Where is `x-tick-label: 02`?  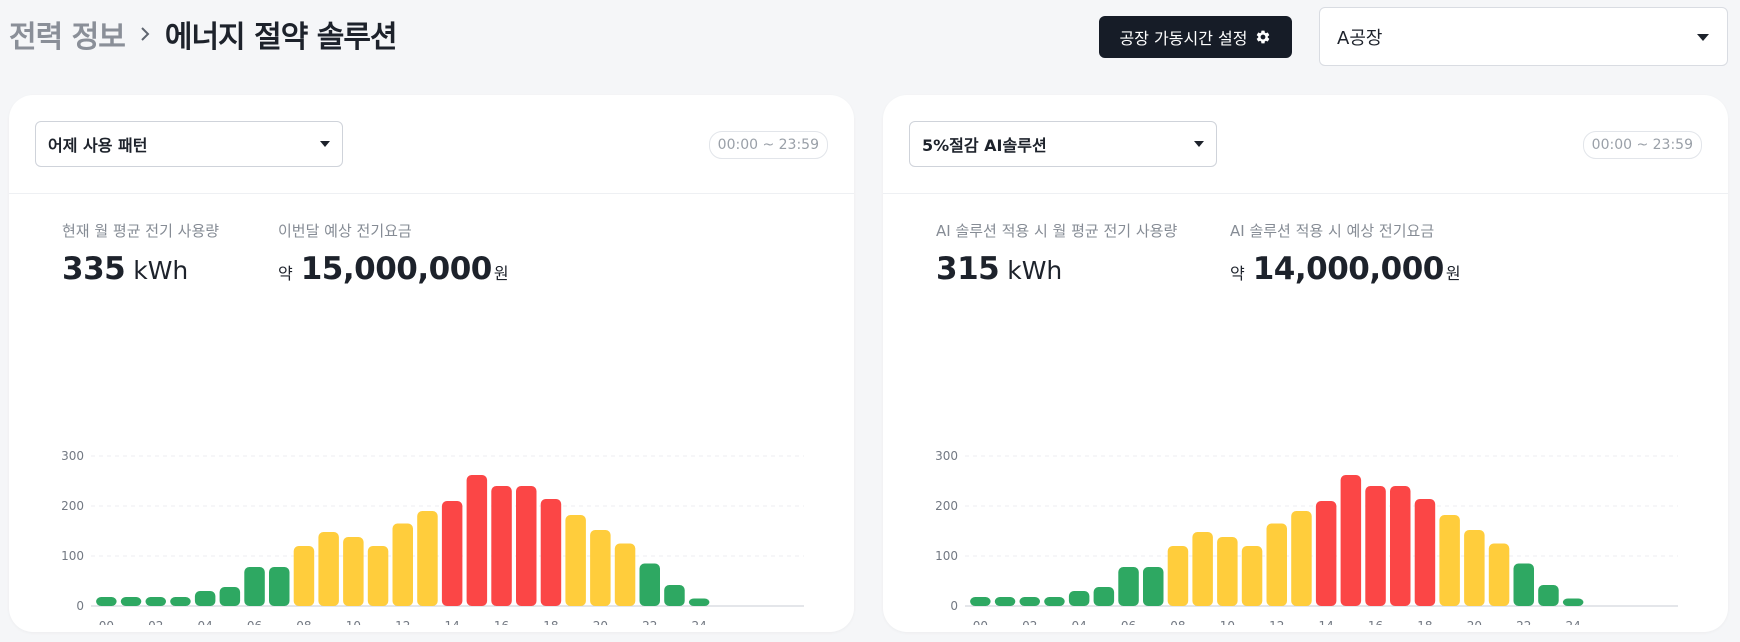 x-tick-label: 02 is located at coordinates (155, 622).